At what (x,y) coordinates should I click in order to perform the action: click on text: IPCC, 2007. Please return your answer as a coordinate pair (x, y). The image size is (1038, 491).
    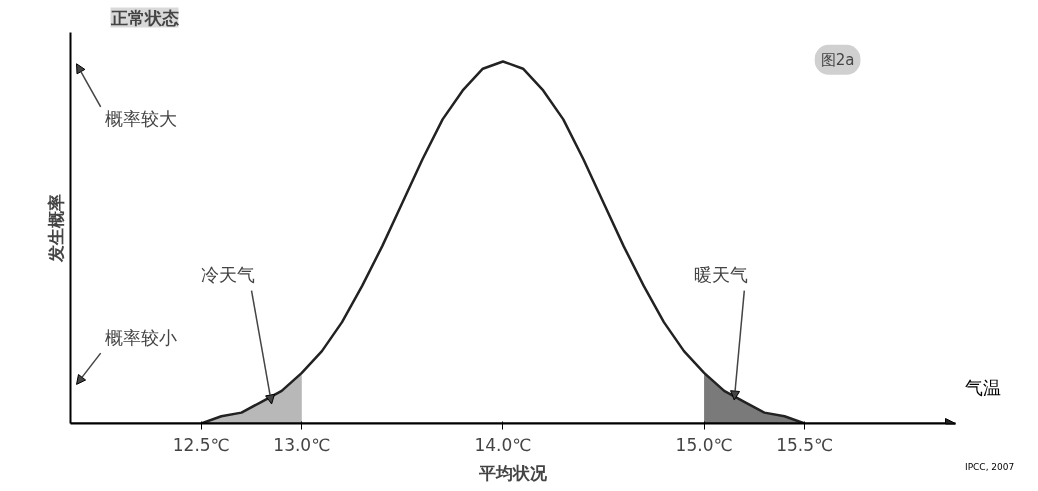
    Looking at the image, I should click on (990, 467).